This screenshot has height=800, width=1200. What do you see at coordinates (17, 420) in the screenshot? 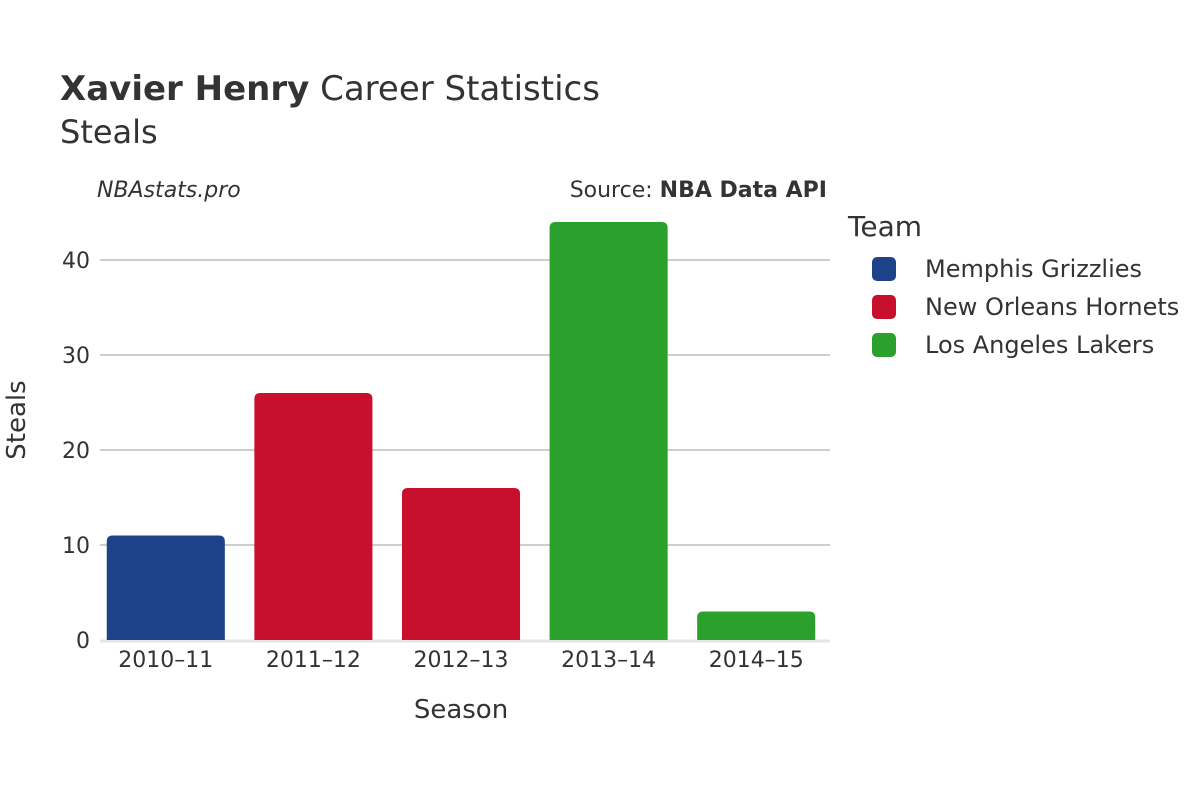
I see `y-axis-label: Steals` at bounding box center [17, 420].